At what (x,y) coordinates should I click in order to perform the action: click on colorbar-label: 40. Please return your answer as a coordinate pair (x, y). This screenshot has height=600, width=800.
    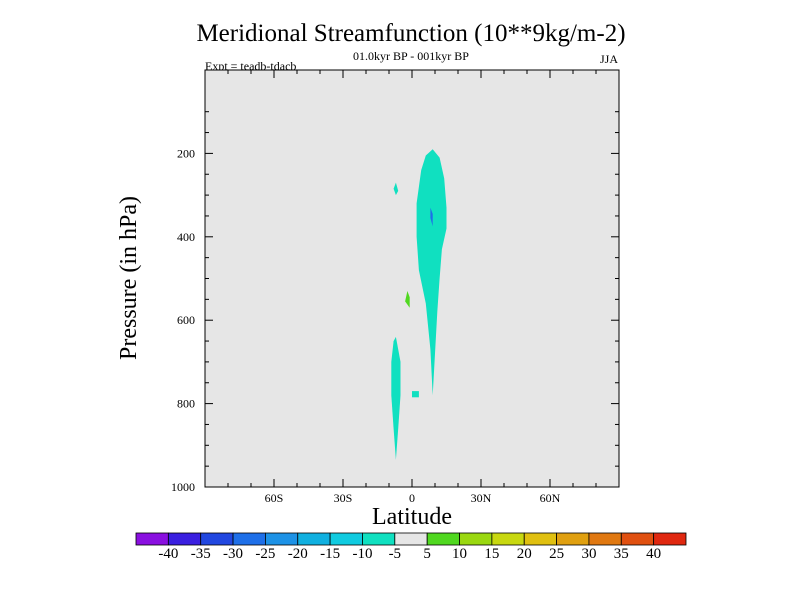
    Looking at the image, I should click on (653, 554).